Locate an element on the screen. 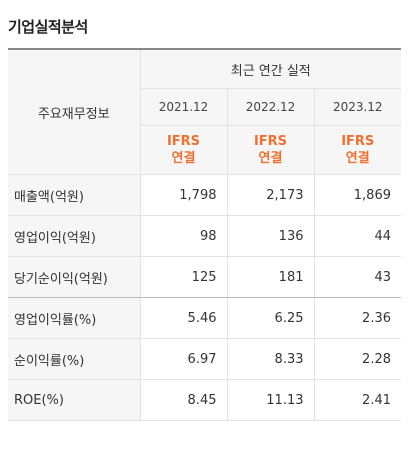 The height and width of the screenshot is (449, 408). table-row: ROE(%) 8.45 11.13 2.41 is located at coordinates (204, 400).